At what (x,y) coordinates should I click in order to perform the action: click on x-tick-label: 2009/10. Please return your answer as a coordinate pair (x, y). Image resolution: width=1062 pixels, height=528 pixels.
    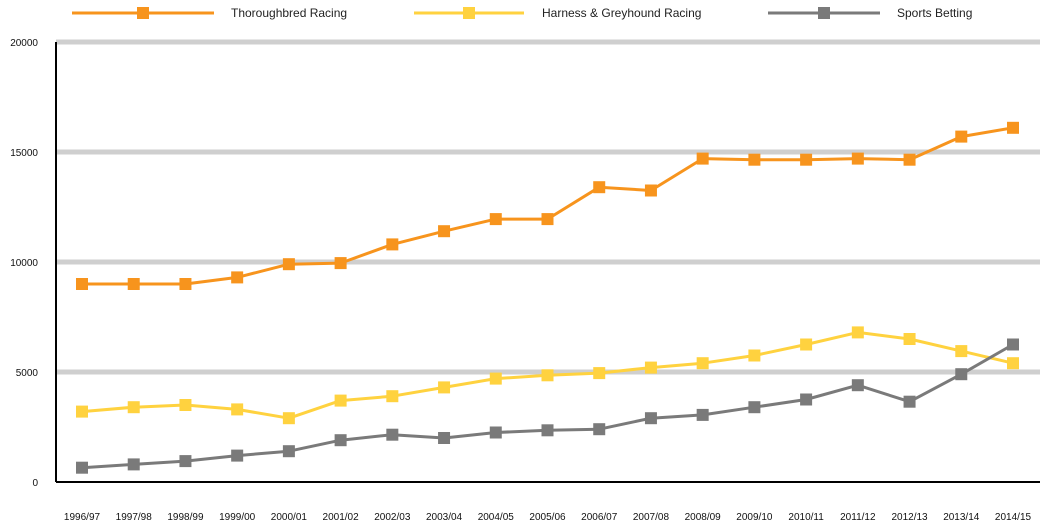
    Looking at the image, I should click on (754, 517).